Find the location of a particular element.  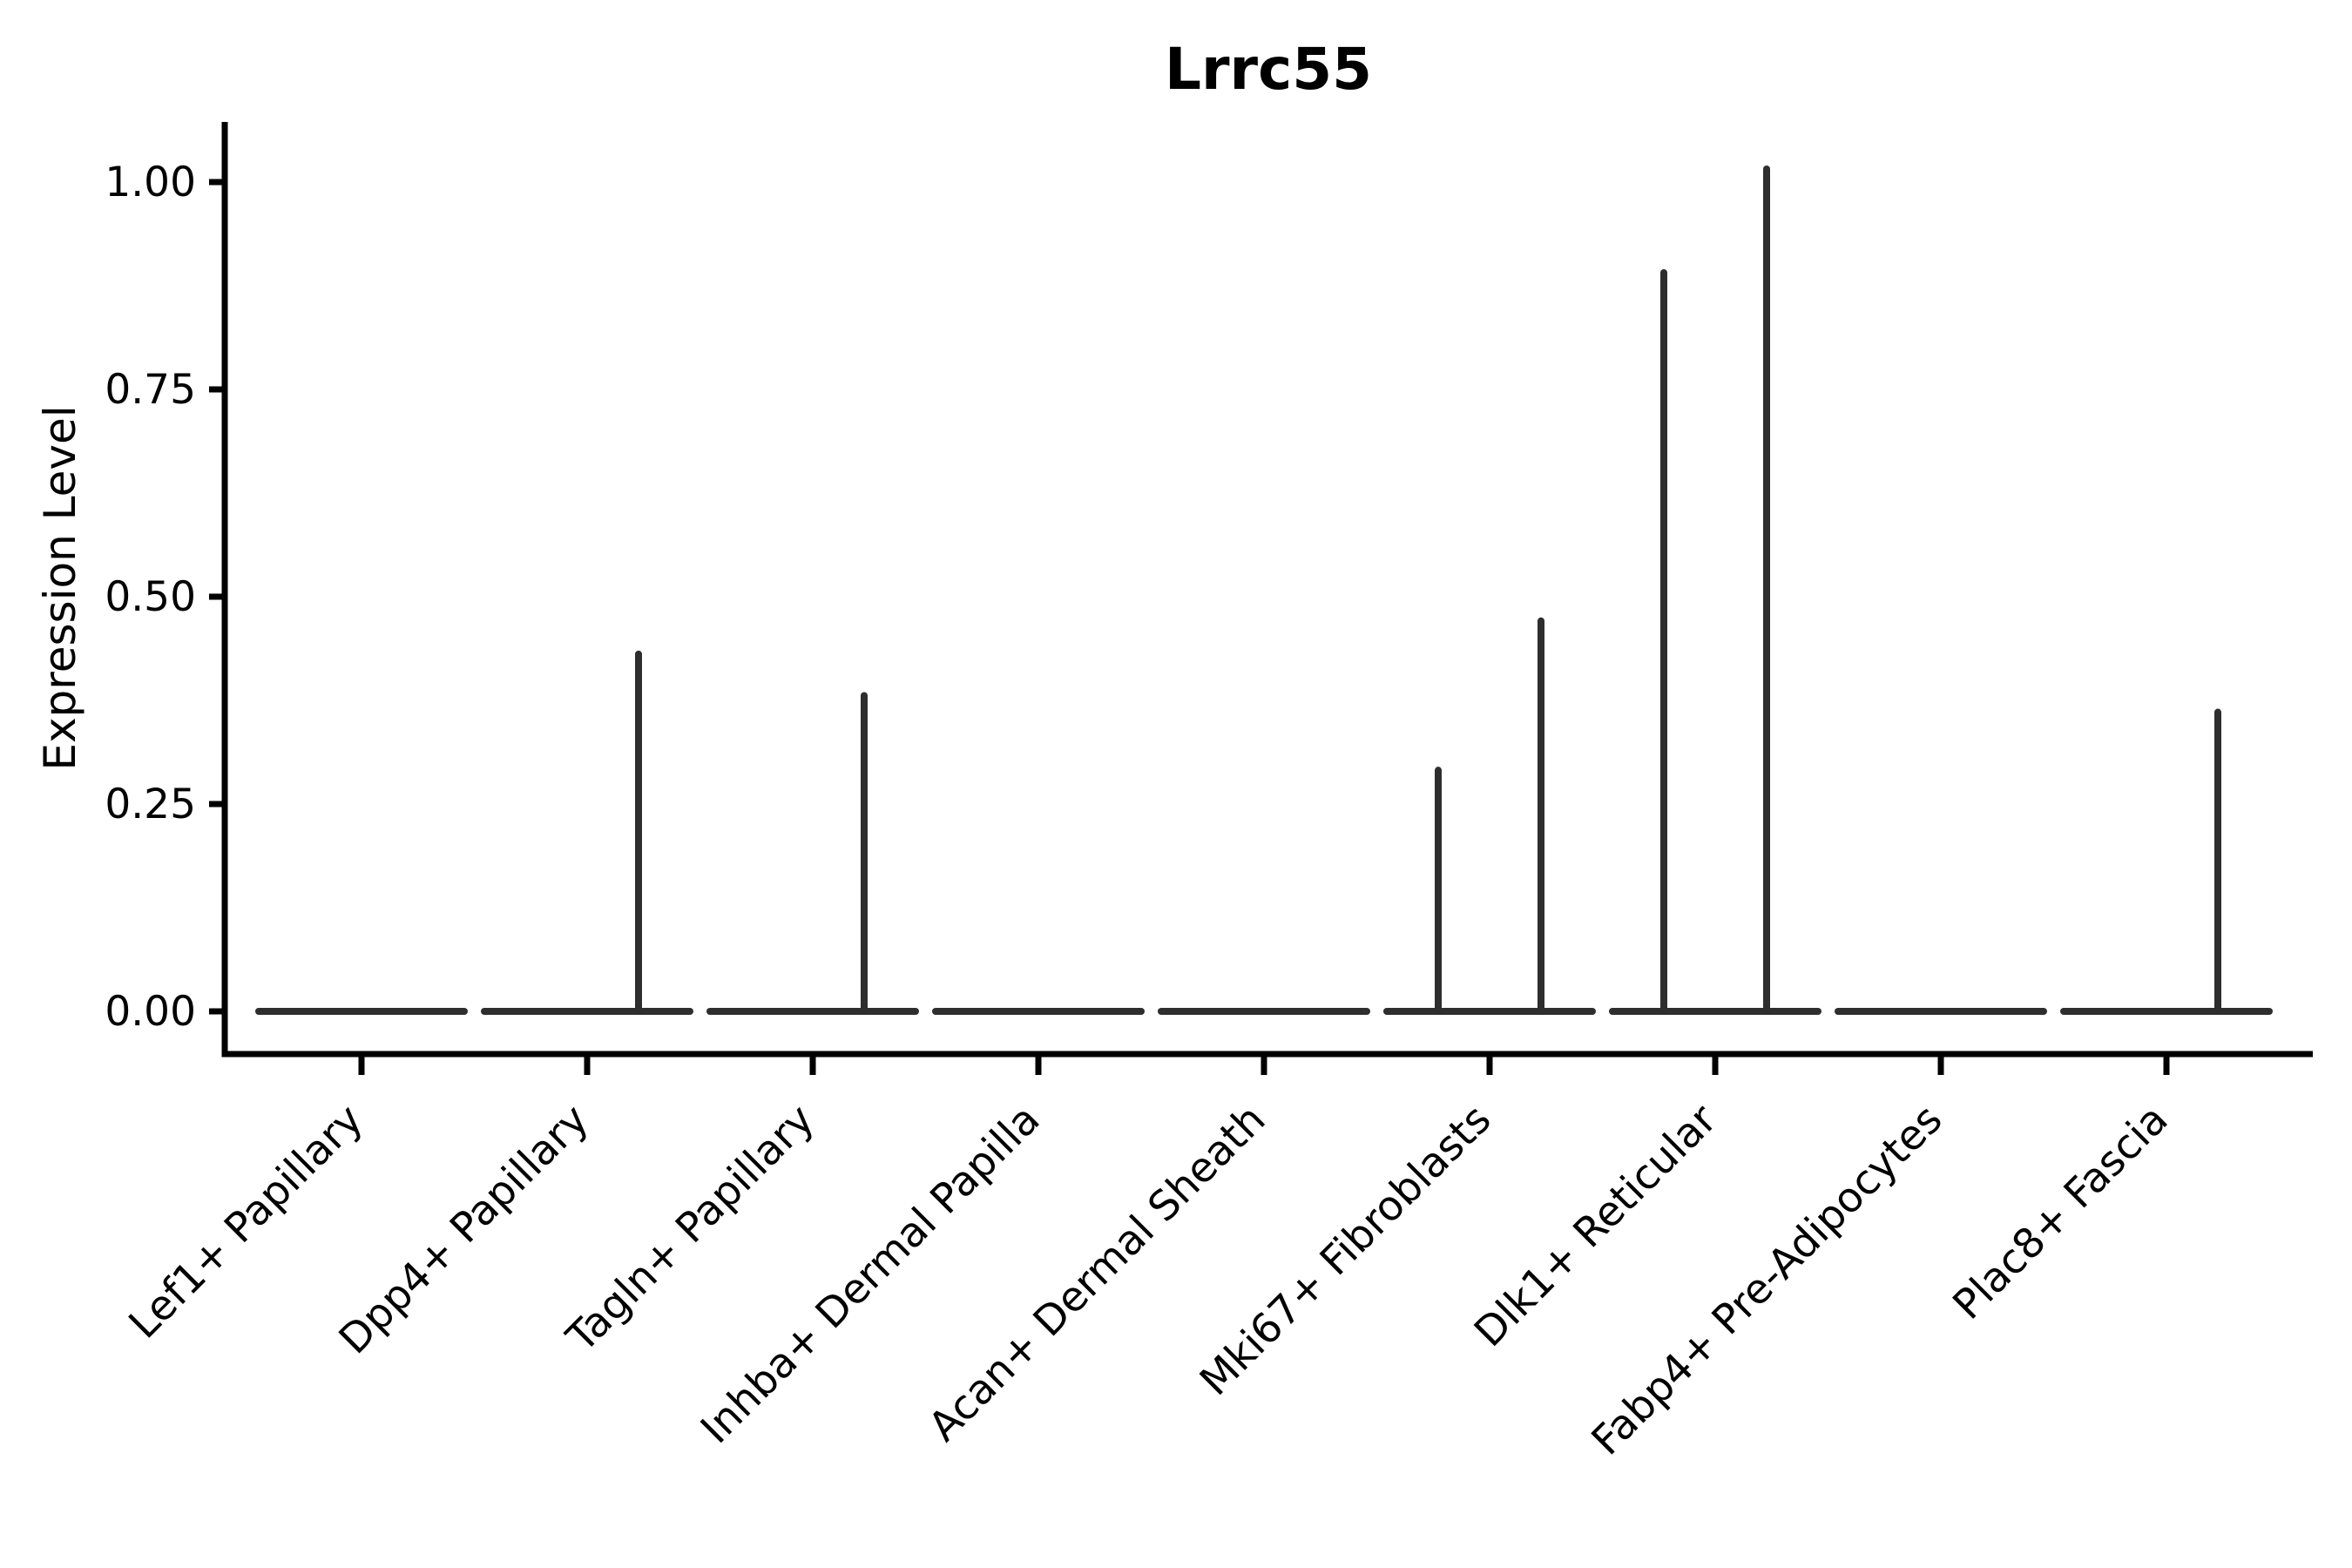

violin-mki67-fibroblasts is located at coordinates (1489, 816).